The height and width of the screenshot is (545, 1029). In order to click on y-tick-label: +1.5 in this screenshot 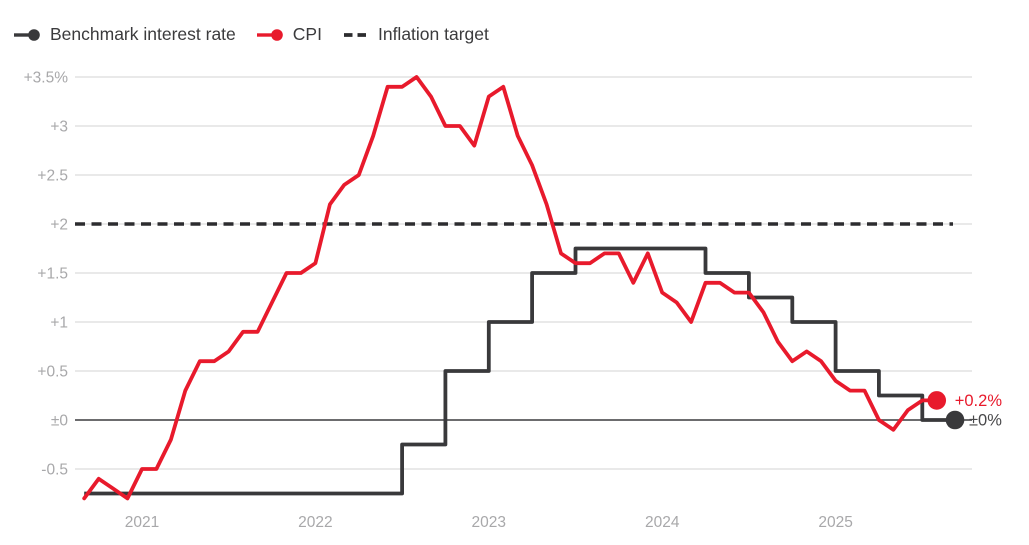, I will do `click(52, 274)`.